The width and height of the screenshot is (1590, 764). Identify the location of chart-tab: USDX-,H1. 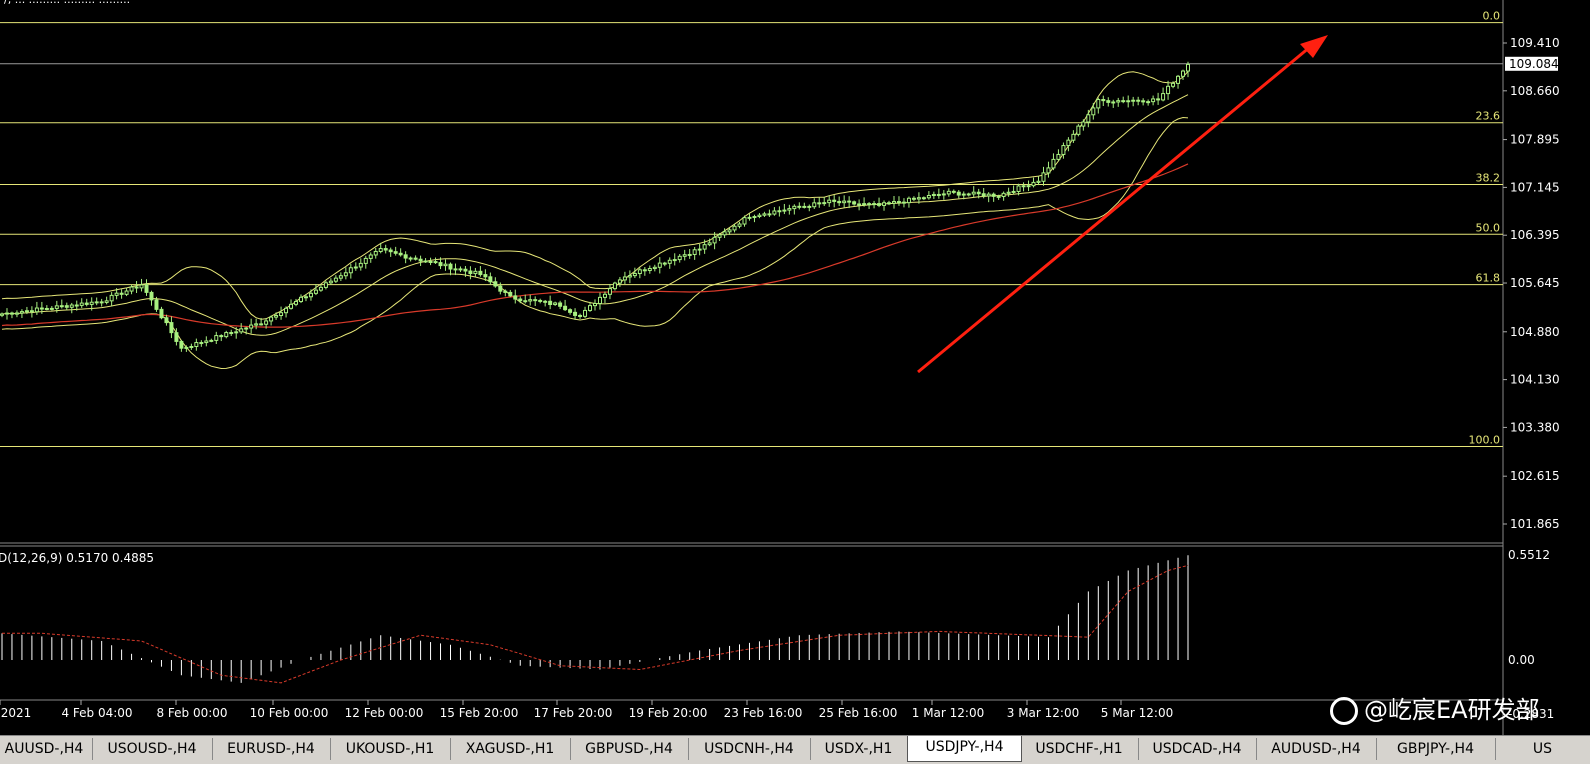
(859, 749).